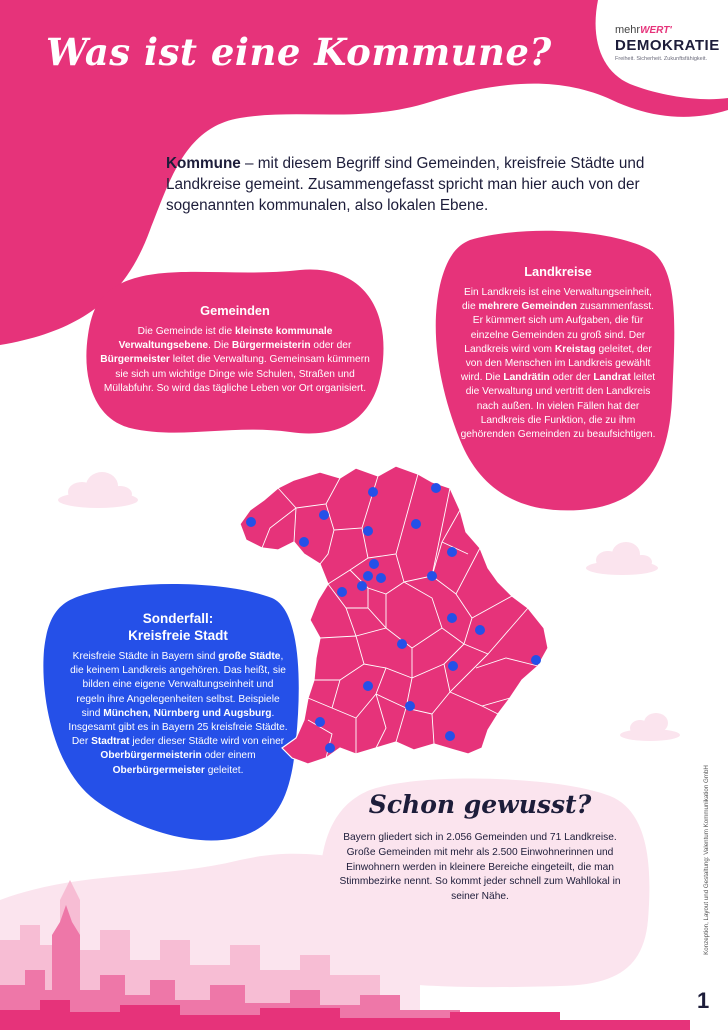  What do you see at coordinates (622, 558) in the screenshot?
I see `cloud-right` at bounding box center [622, 558].